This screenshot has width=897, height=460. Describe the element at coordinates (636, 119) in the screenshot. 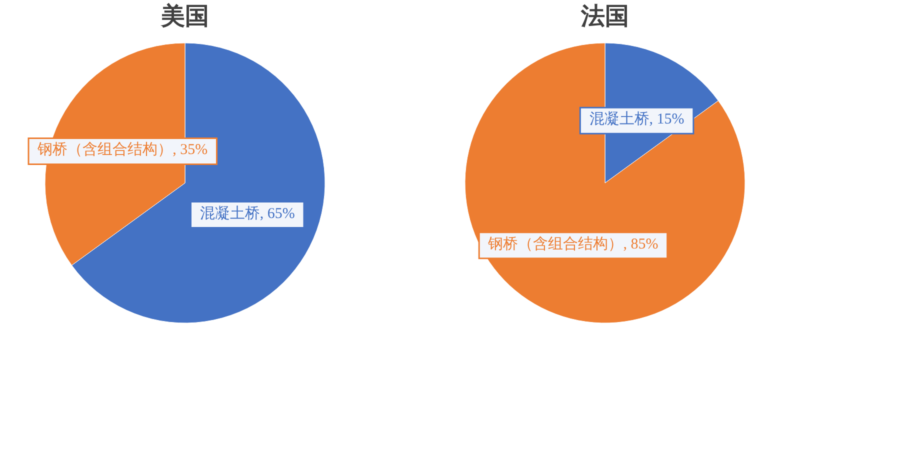

I see `slice-label: 混凝土桥, 15%` at that location.